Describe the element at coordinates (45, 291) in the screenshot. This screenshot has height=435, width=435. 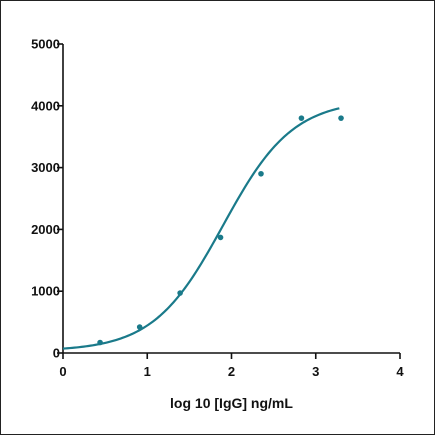
I see `y-tick-label: 1000` at that location.